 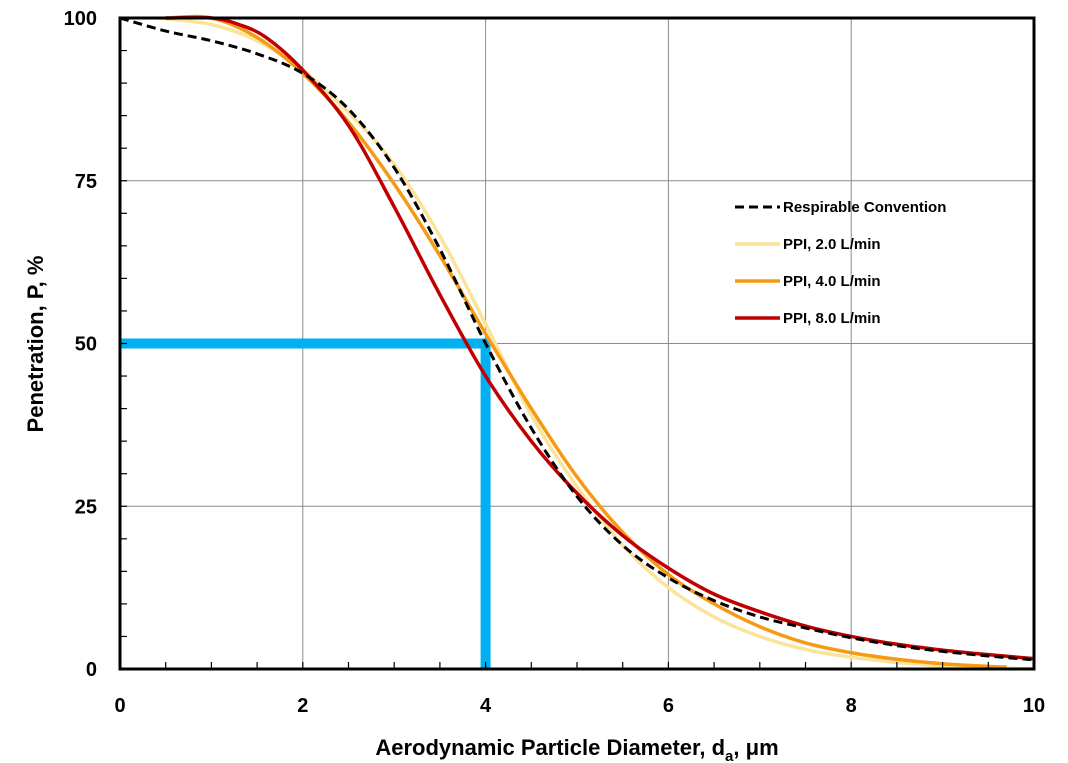 I want to click on y-tick-label: 50, so click(x=86, y=345).